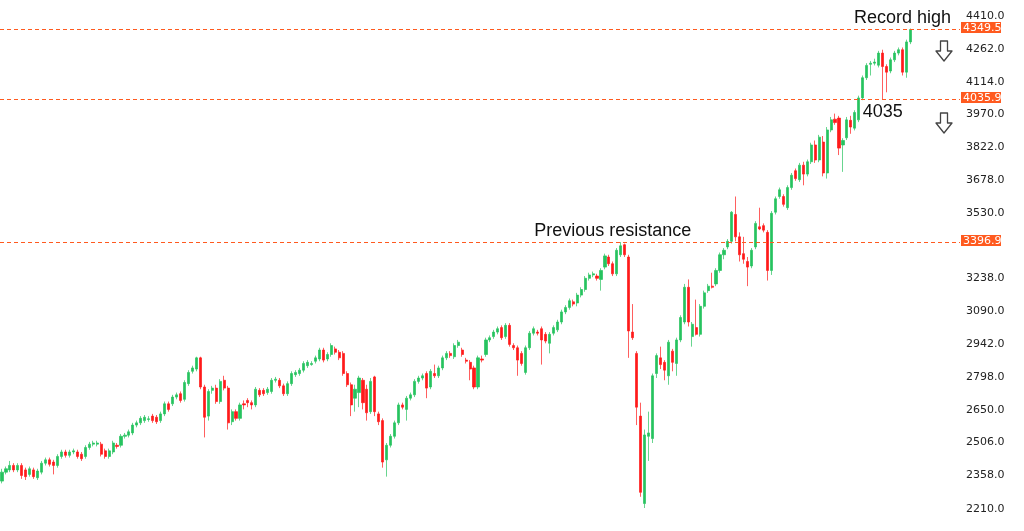  What do you see at coordinates (985, 376) in the screenshot?
I see `y-tick-label: 2798.0` at bounding box center [985, 376].